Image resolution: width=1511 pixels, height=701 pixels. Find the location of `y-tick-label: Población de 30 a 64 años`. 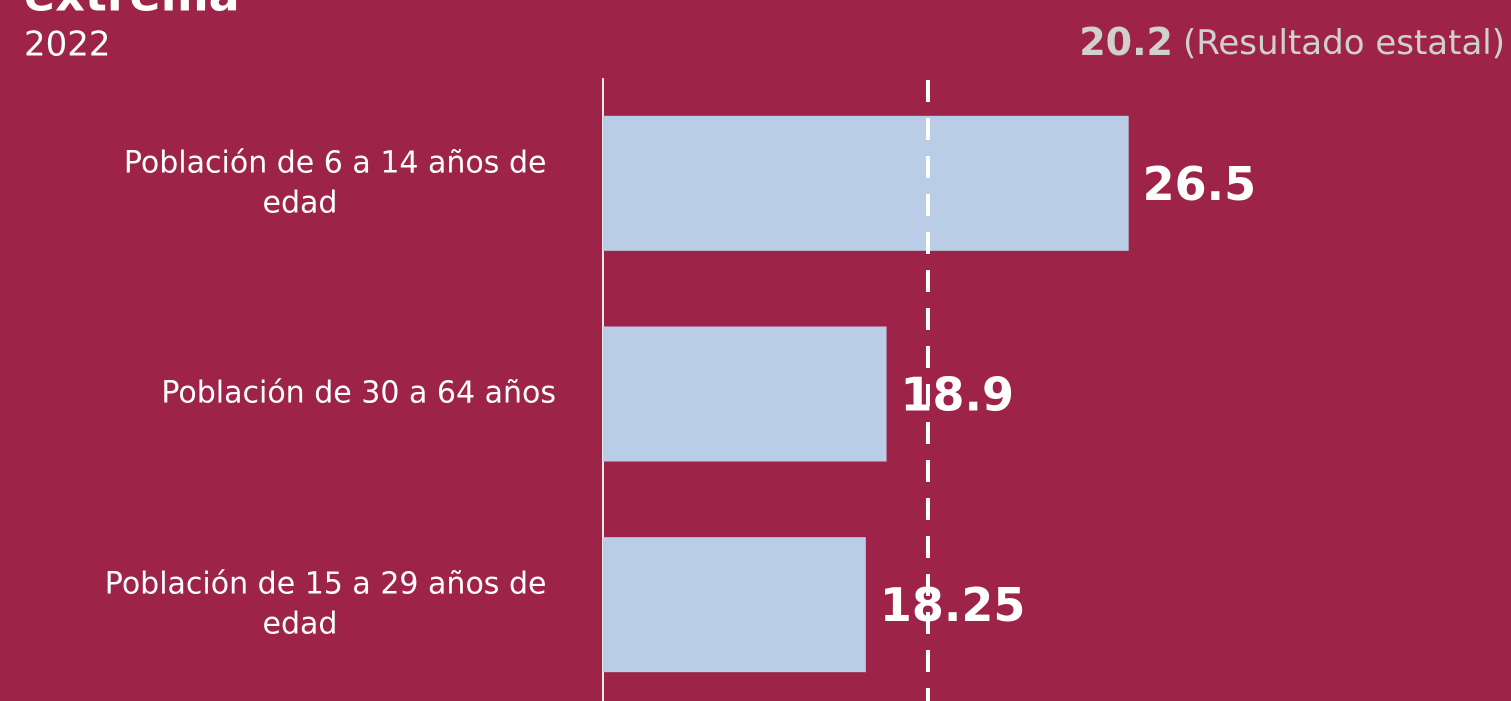

y-tick-label: Población de 30 a 64 años is located at coordinates (358, 393).